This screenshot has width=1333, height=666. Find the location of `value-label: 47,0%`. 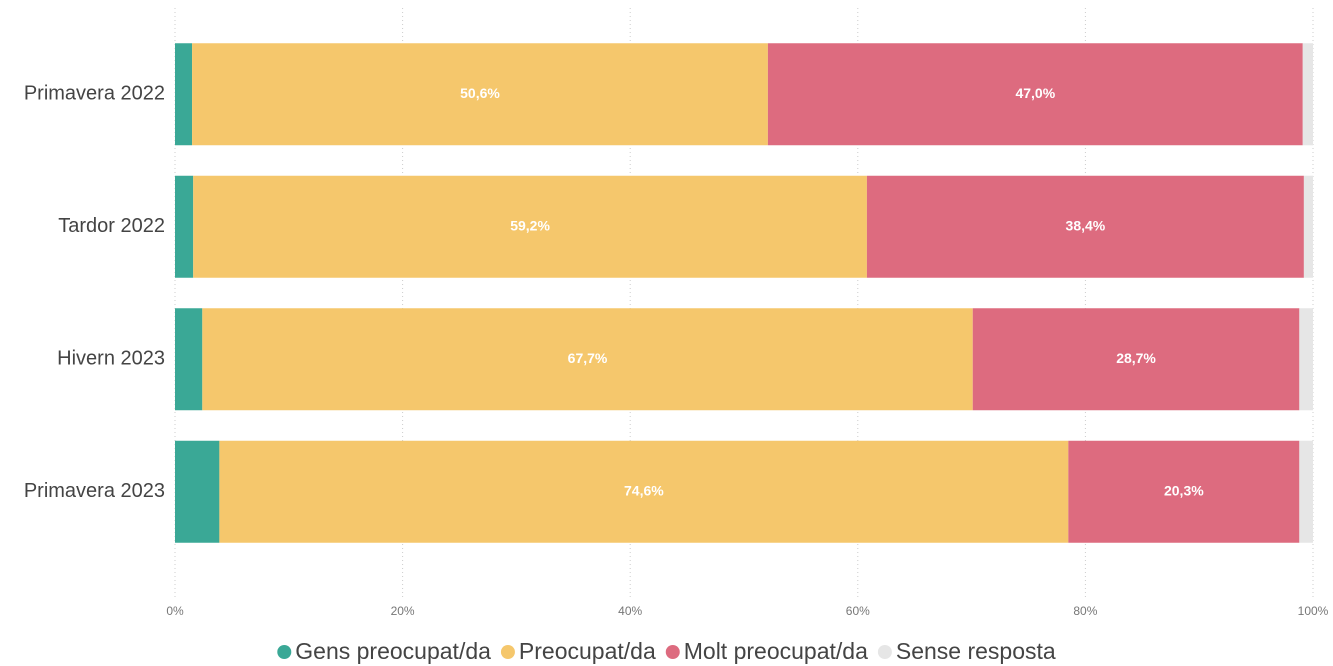

value-label: 47,0% is located at coordinates (1035, 93).